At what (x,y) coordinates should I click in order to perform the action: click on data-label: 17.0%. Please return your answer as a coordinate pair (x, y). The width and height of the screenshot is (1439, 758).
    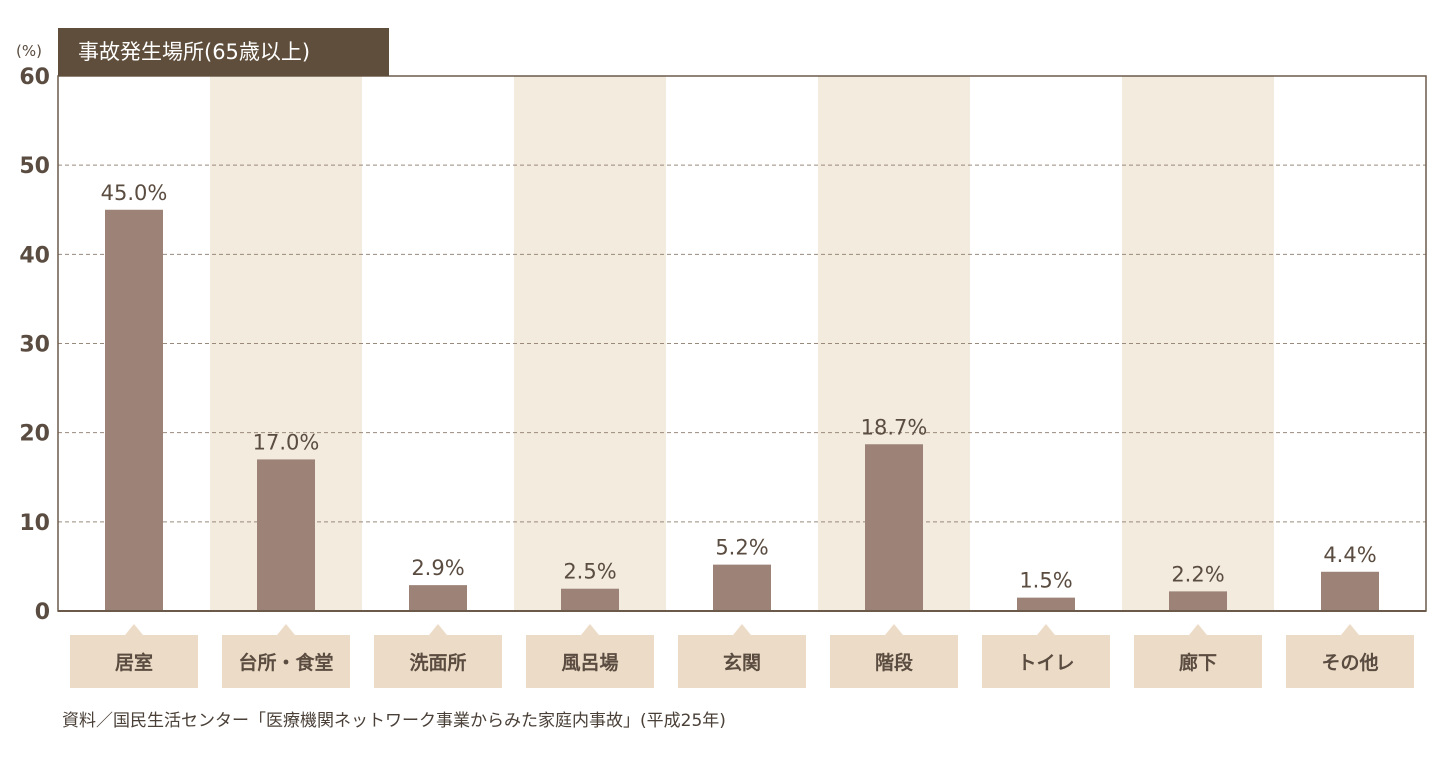
    Looking at the image, I should click on (286, 442).